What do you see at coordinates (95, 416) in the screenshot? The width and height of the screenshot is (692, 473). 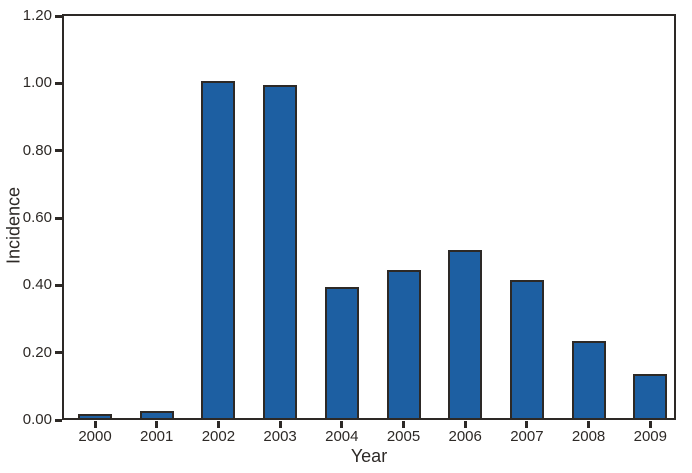 I see `bar-2000` at bounding box center [95, 416].